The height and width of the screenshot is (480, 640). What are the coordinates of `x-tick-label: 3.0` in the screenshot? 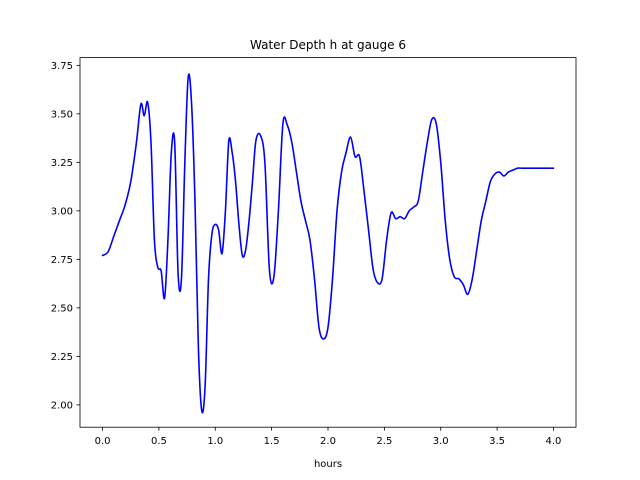 It's located at (441, 441).